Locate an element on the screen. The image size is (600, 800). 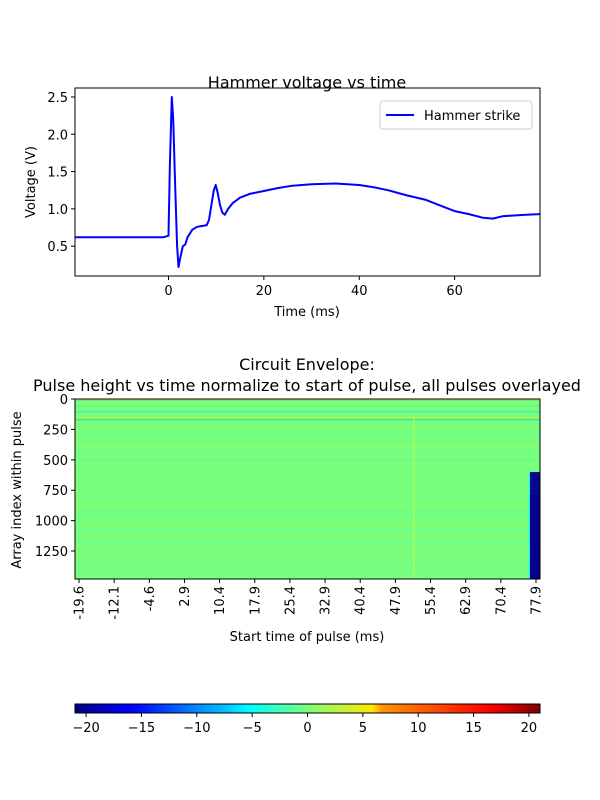
x-tick-label: 77.9 is located at coordinates (537, 600).